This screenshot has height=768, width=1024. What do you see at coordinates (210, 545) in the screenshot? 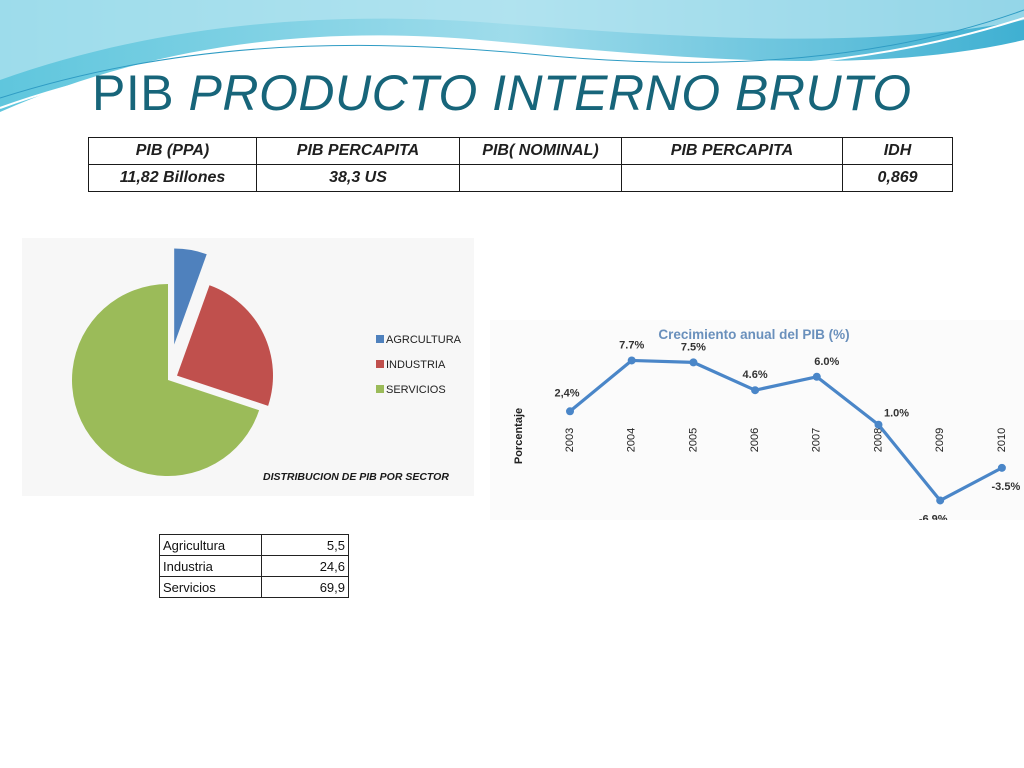
I see `sector-label-agricultura: Agricultura` at bounding box center [210, 545].